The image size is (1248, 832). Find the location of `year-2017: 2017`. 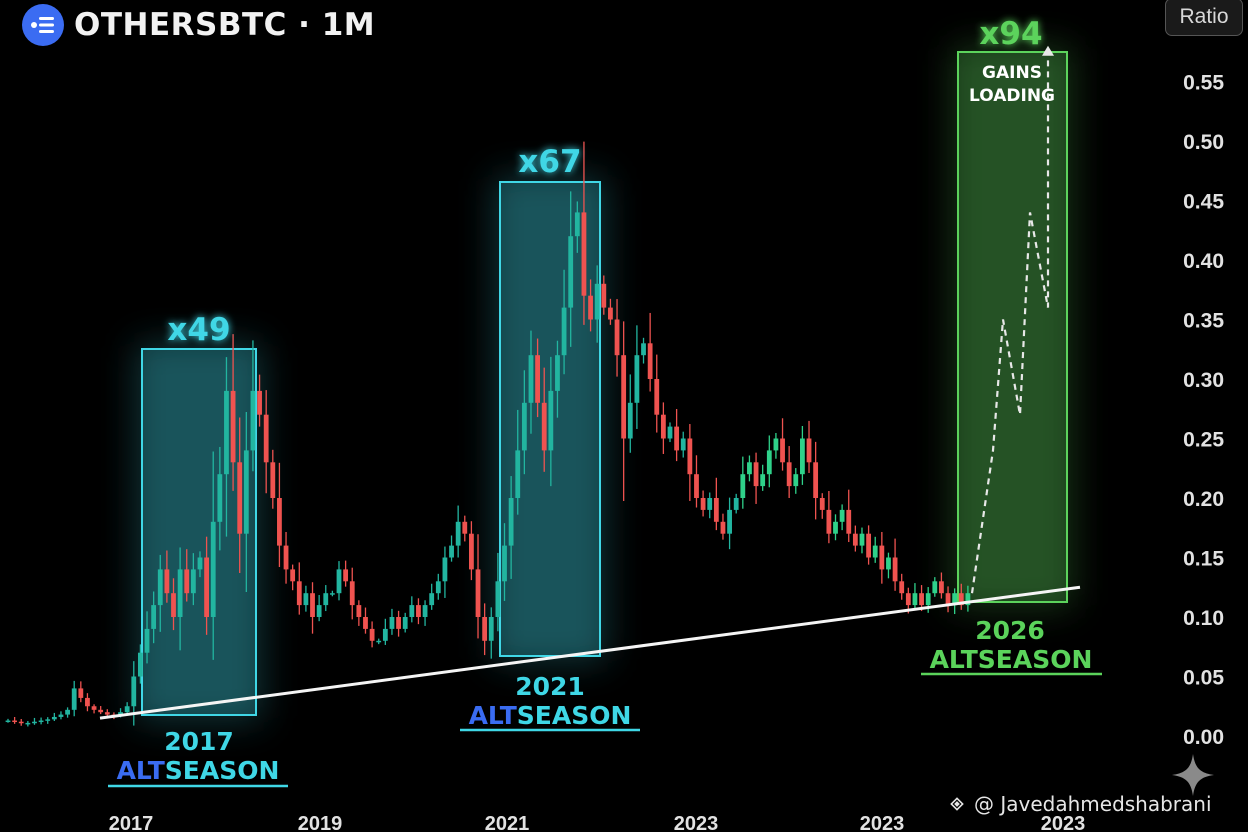

year-2017: 2017 is located at coordinates (199, 741).